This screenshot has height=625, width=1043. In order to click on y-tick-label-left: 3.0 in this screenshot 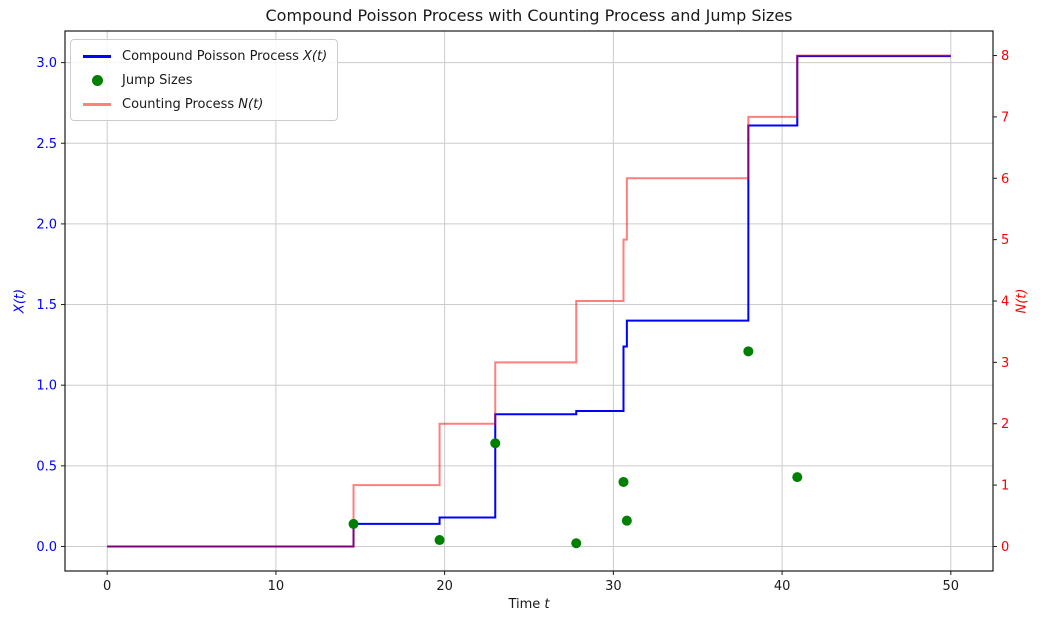, I will do `click(46, 63)`.